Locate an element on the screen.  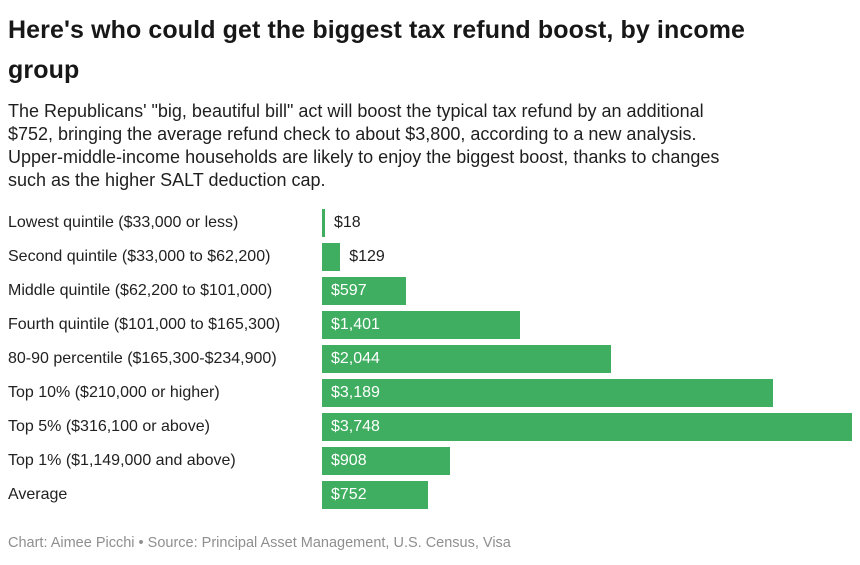
category-label: Top 5% ($316,100 or above) is located at coordinates (109, 427).